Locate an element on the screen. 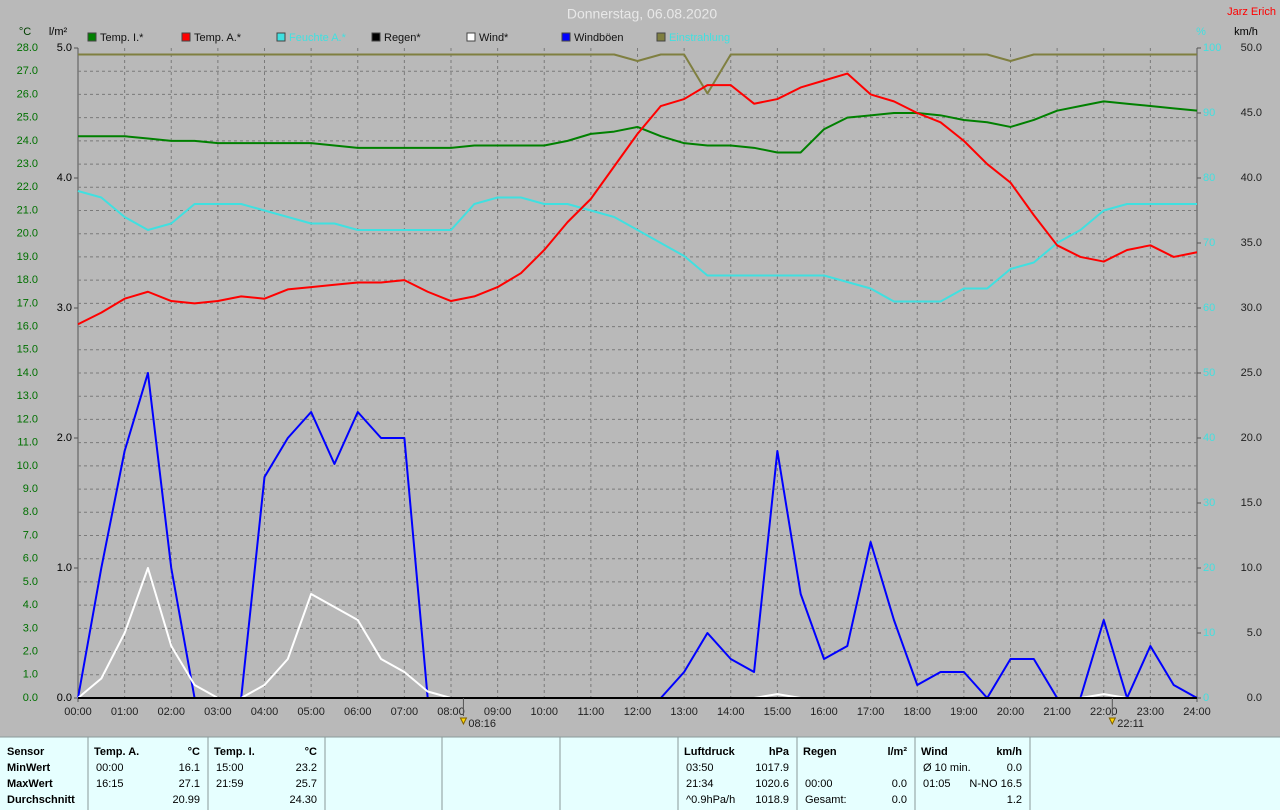 The height and width of the screenshot is (810, 1280). x-tick-label: 24:00 is located at coordinates (1197, 712).